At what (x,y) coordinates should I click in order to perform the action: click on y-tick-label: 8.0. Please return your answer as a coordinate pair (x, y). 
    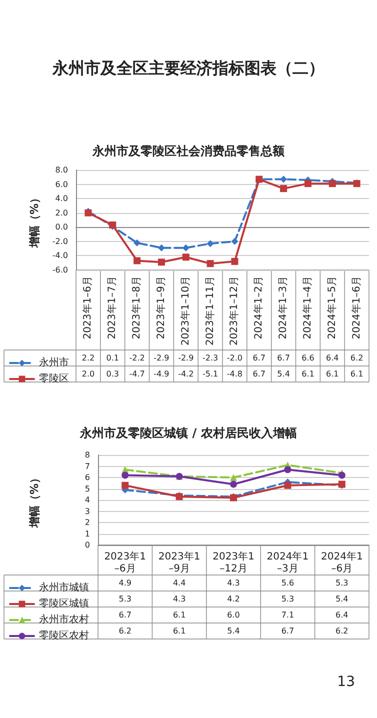
    Looking at the image, I should click on (61, 170).